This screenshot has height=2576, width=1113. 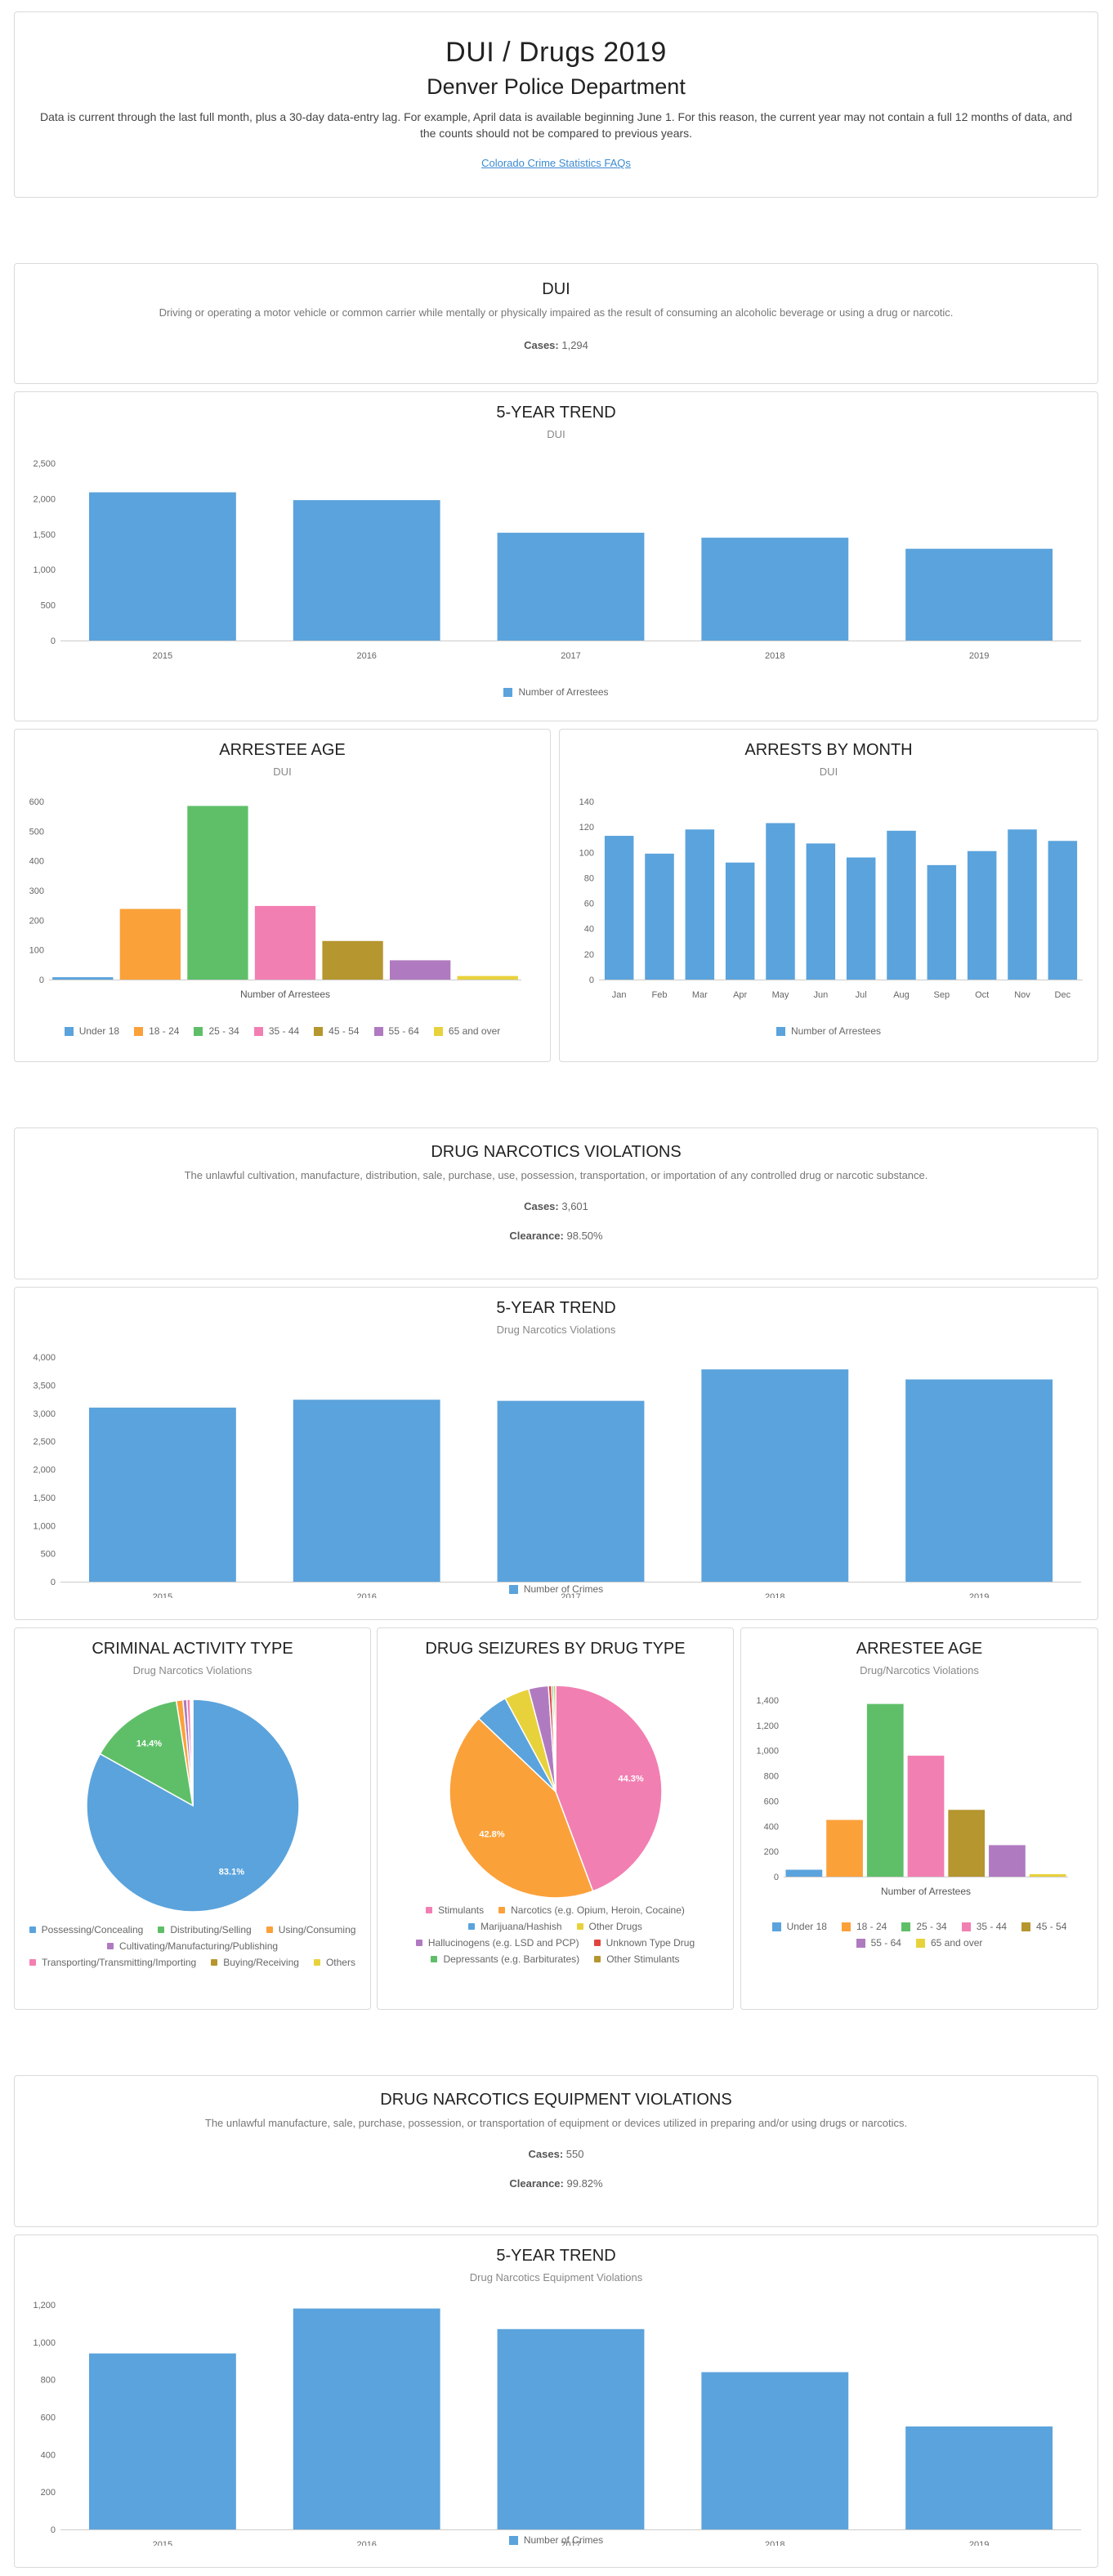 I want to click on x-tick-label: Jan, so click(x=619, y=995).